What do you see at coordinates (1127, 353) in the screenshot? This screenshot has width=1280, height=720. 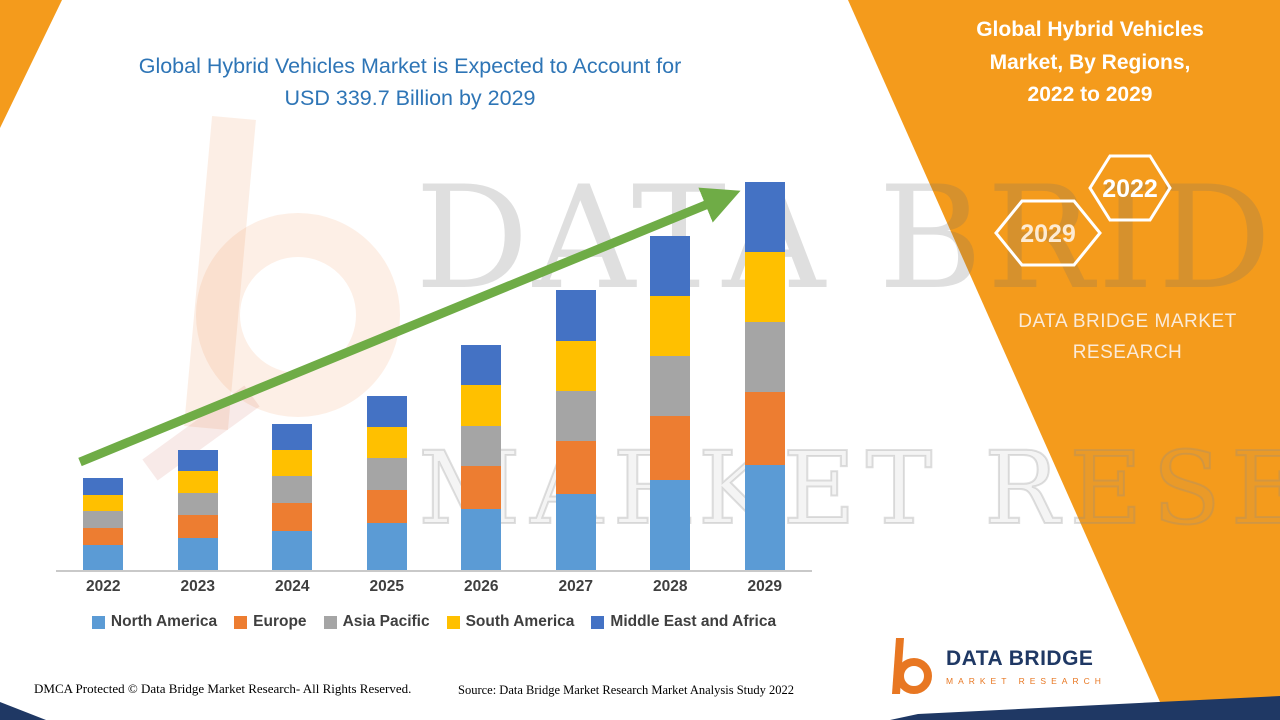 I see `side-panel-brand-line2: RESEARCH` at bounding box center [1127, 353].